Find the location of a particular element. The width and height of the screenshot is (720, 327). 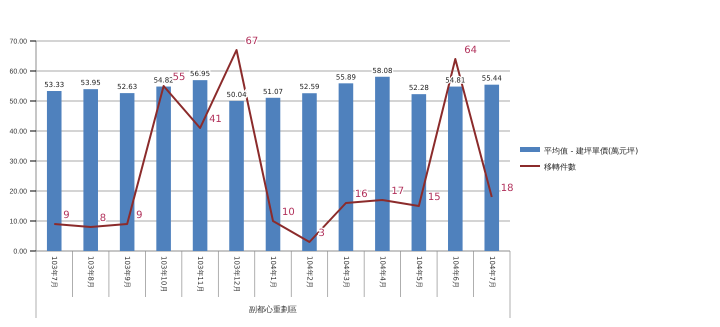

data-label: 67 is located at coordinates (252, 41).